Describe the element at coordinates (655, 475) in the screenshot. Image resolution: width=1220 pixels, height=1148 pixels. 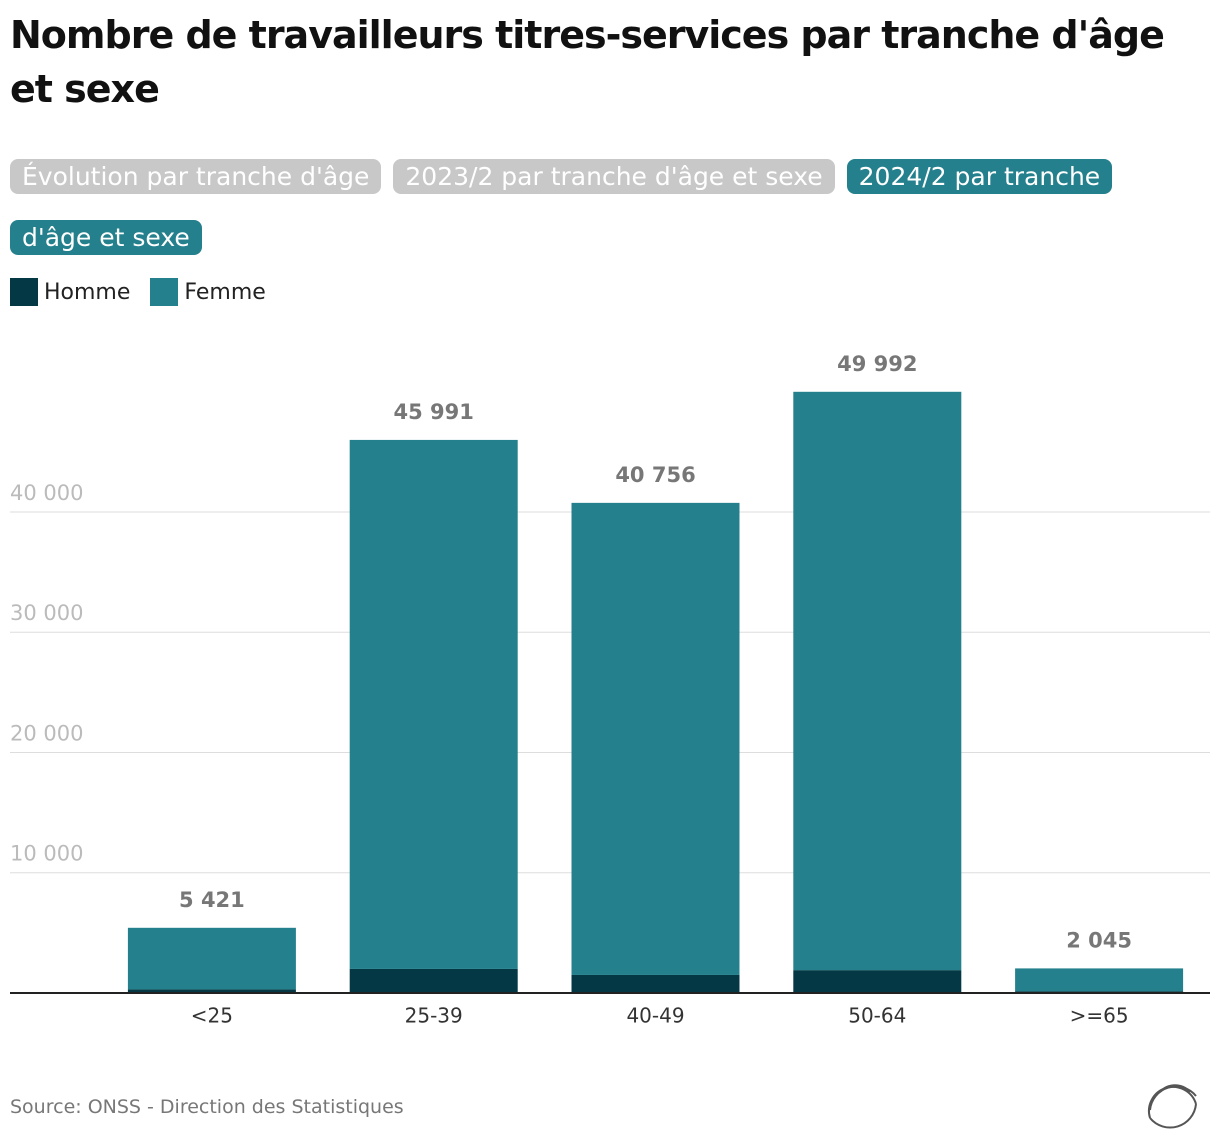
I see `total-label: 40 756` at that location.